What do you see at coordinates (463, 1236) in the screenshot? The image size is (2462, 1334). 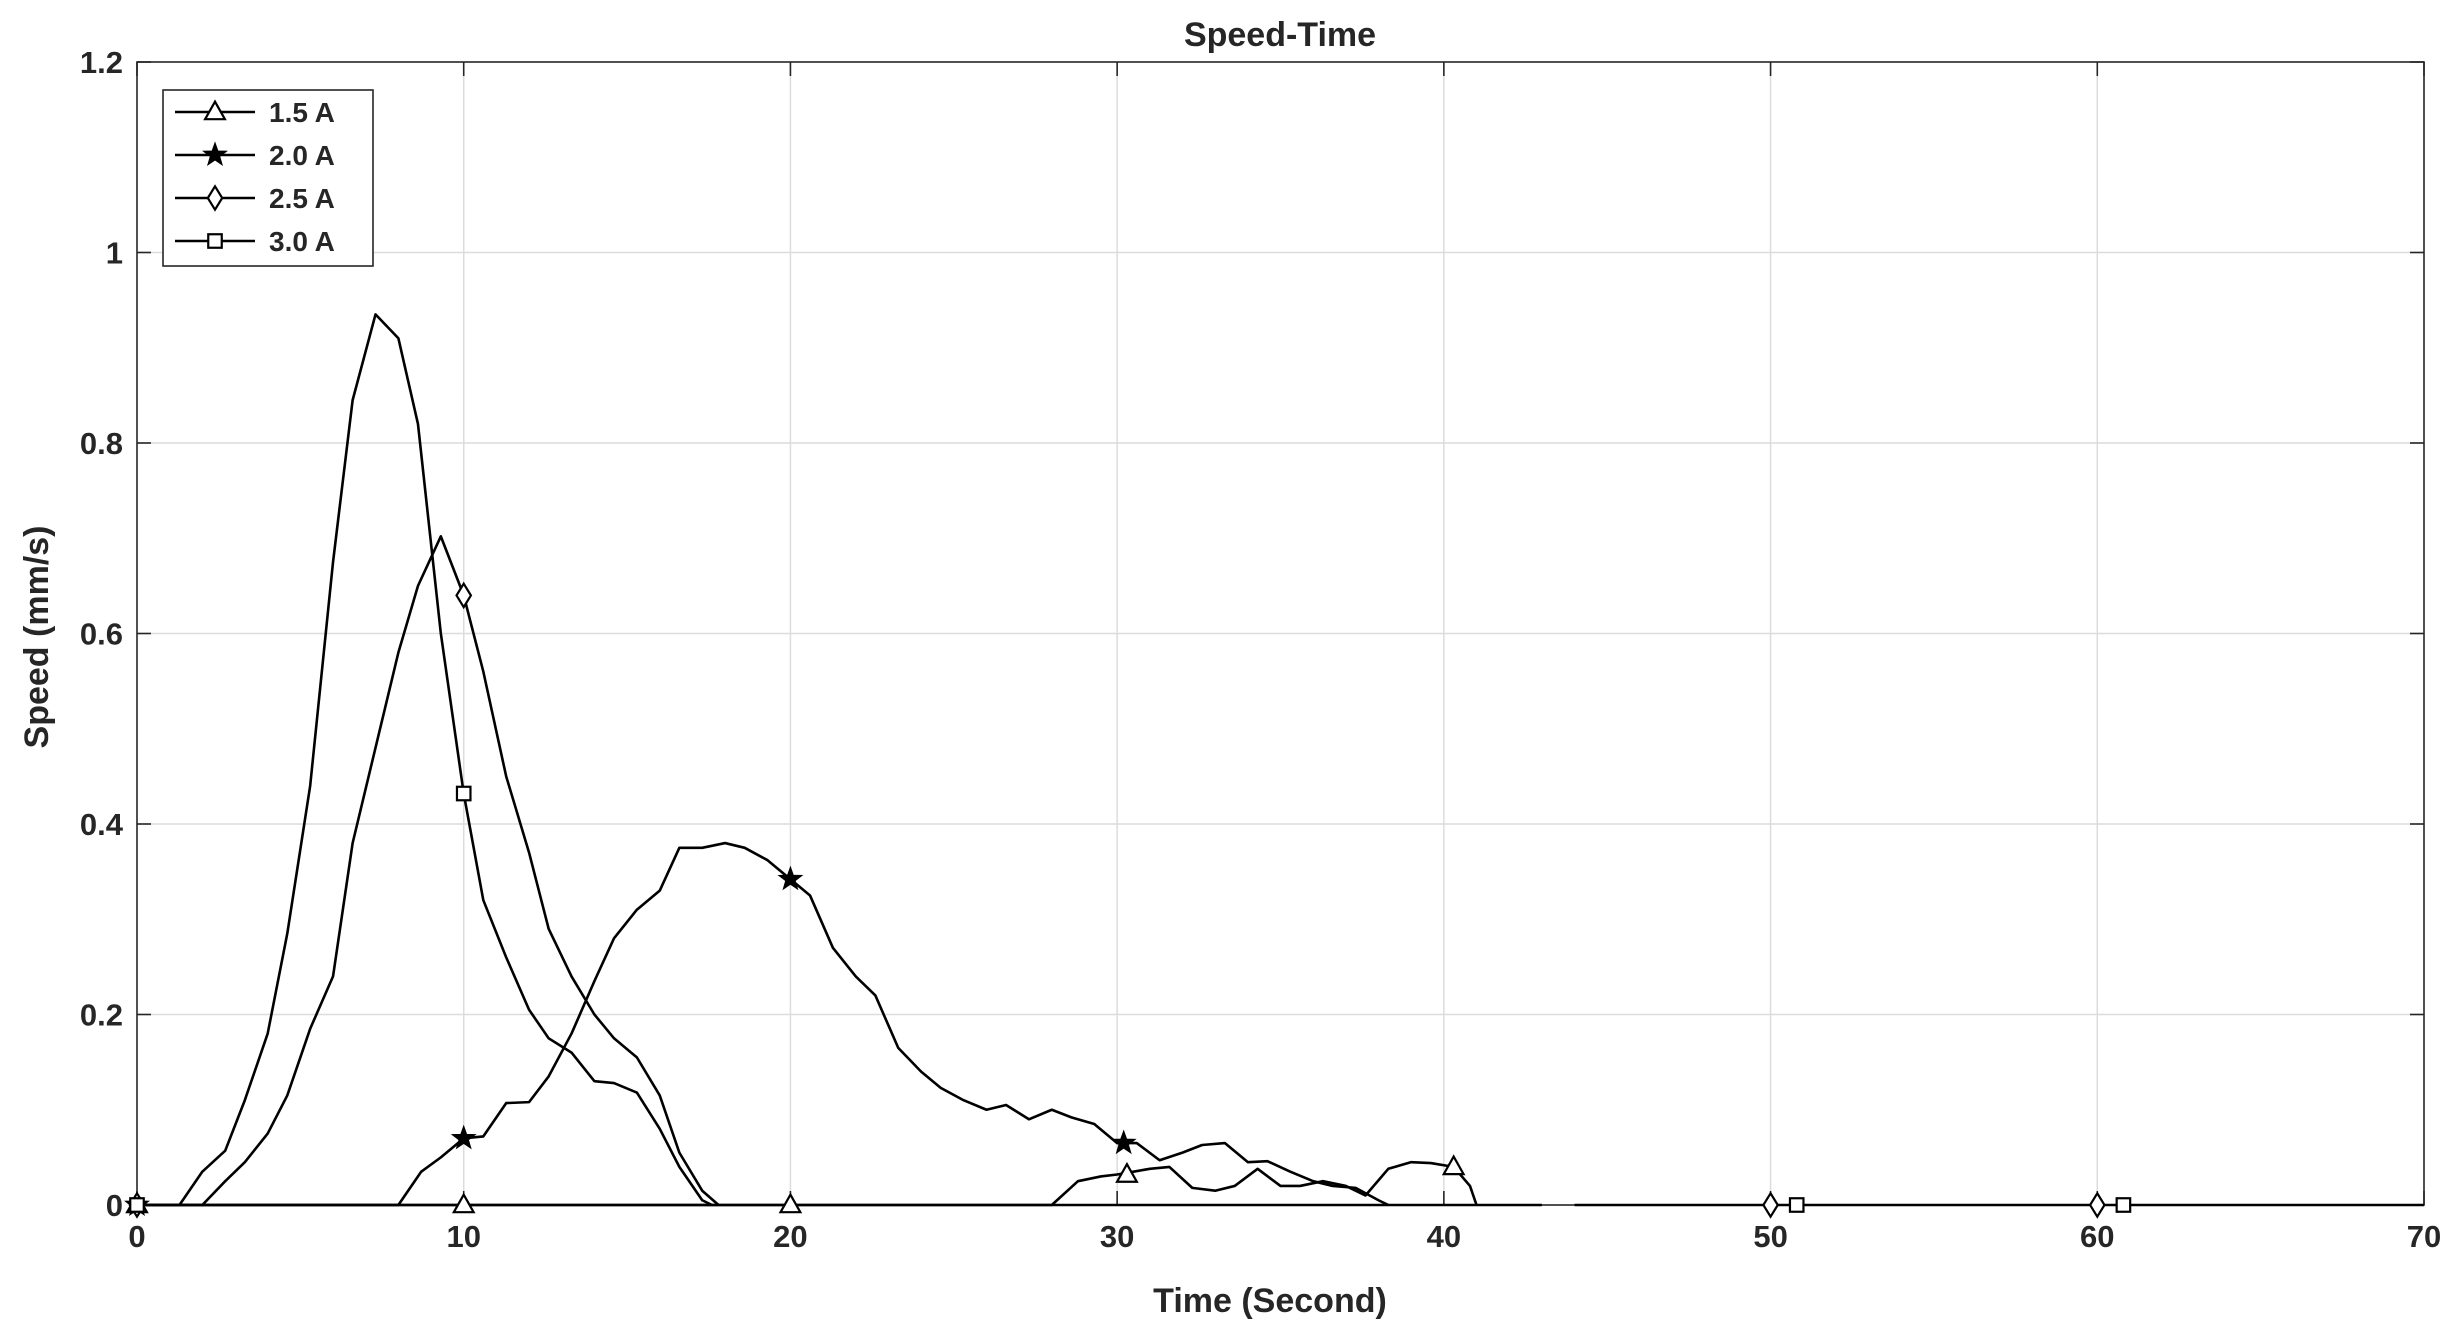 I see `x-tick-label: 10` at bounding box center [463, 1236].